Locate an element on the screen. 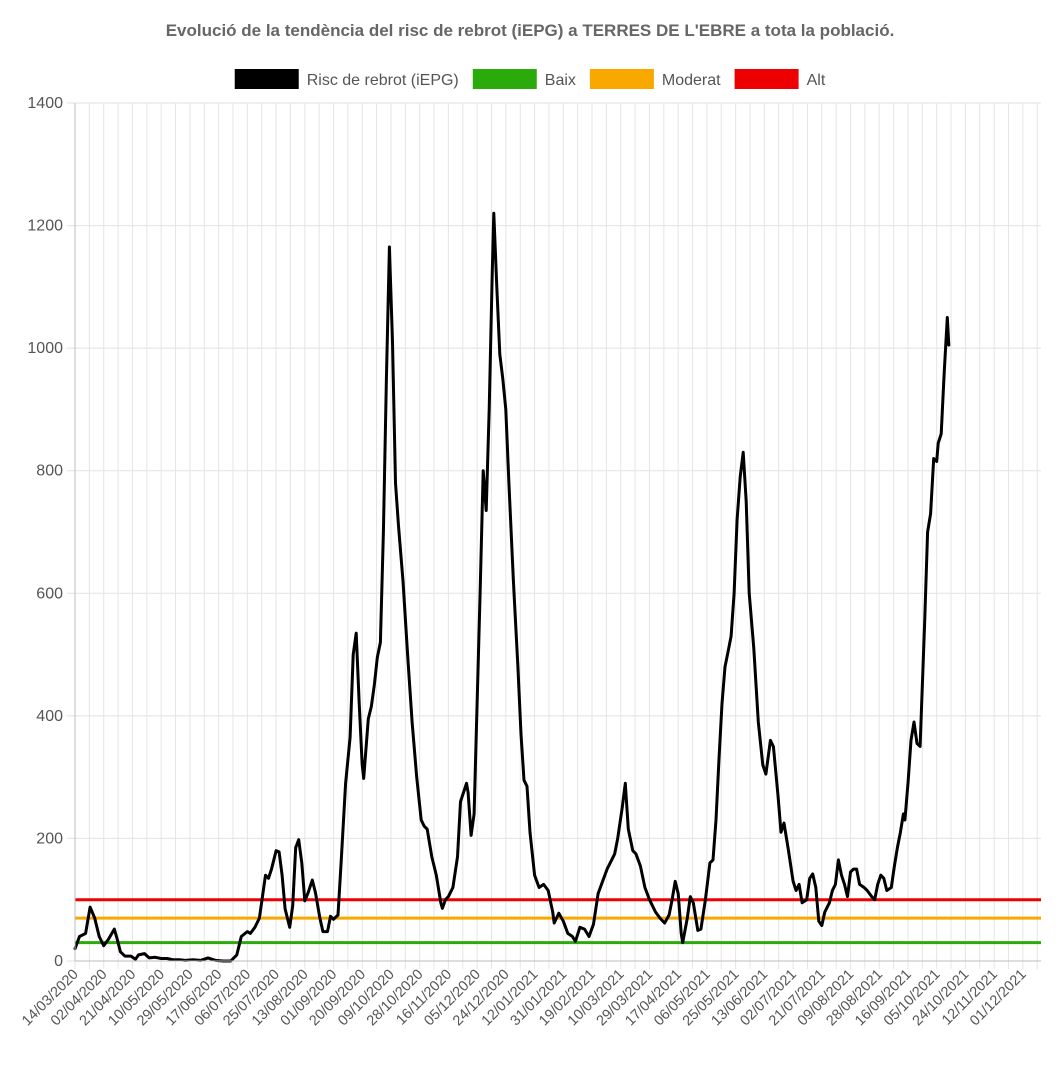  y-tick-label: 0 is located at coordinates (58, 961).